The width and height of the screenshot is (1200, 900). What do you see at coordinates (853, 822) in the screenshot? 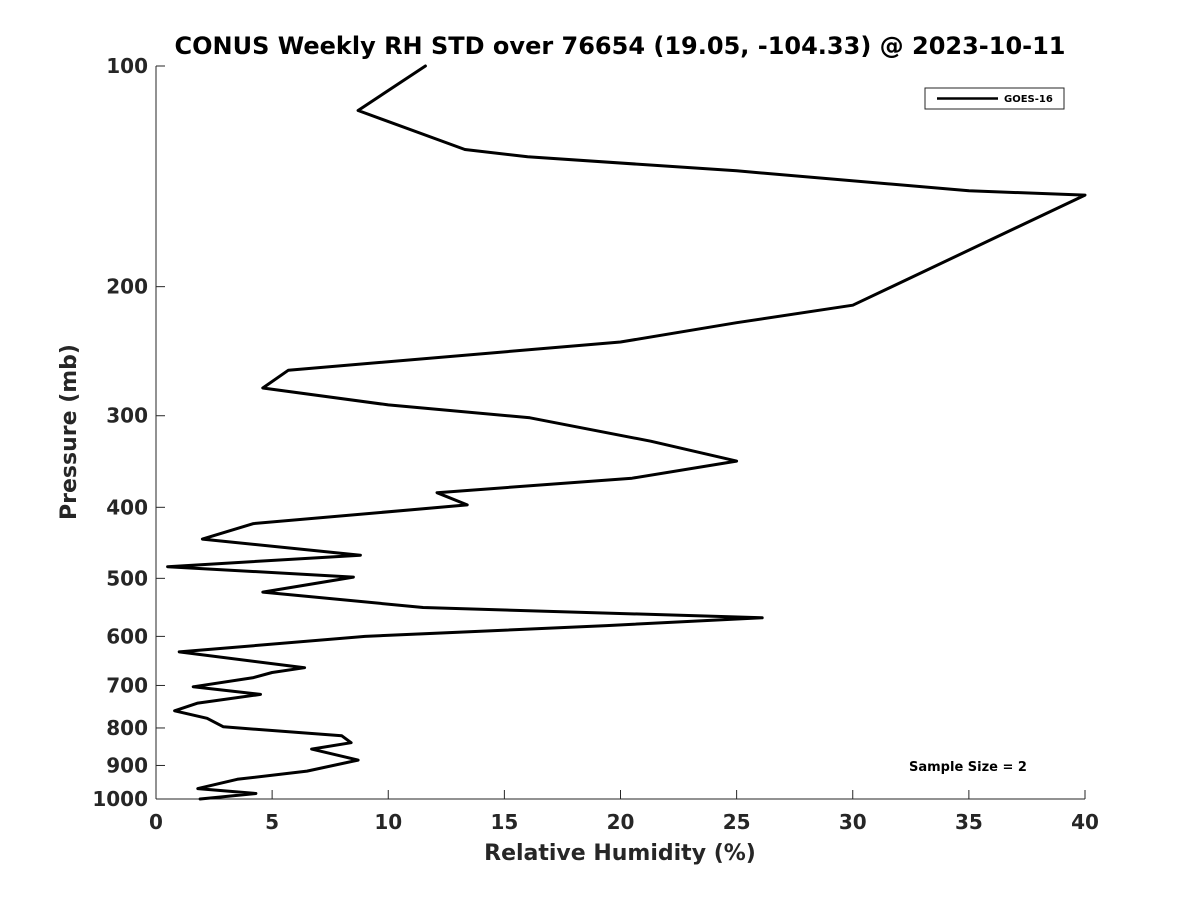
I see `x-tick-label: 30` at bounding box center [853, 822].